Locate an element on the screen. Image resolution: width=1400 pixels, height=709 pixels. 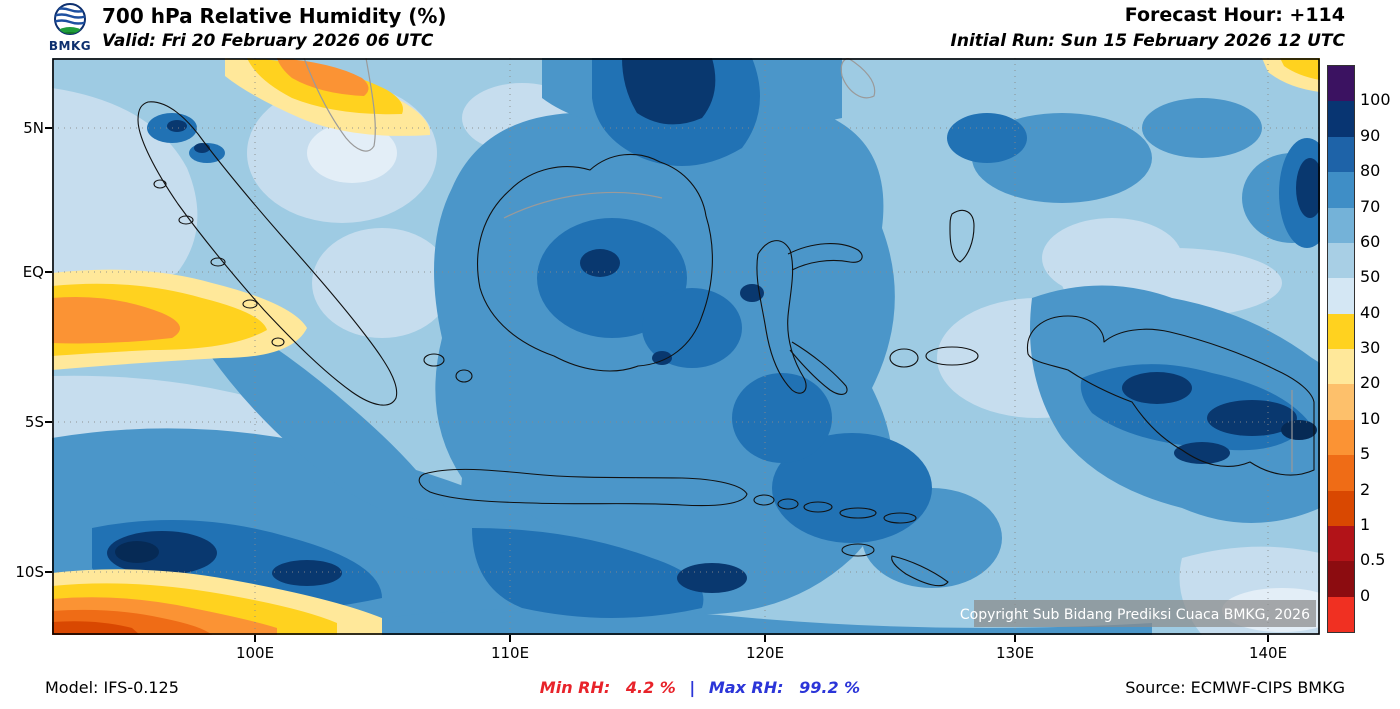
initial-run-label: Initial Run: Sun 15 February 2026 12 UTC is located at coordinates (1147, 41).